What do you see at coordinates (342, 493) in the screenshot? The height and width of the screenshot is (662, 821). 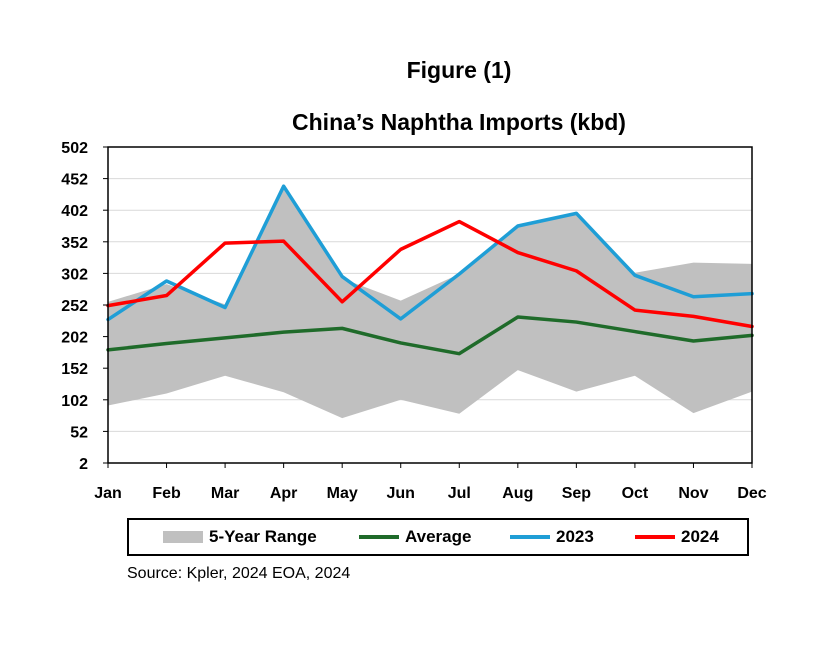 I see `x-tick-label-may: May` at bounding box center [342, 493].